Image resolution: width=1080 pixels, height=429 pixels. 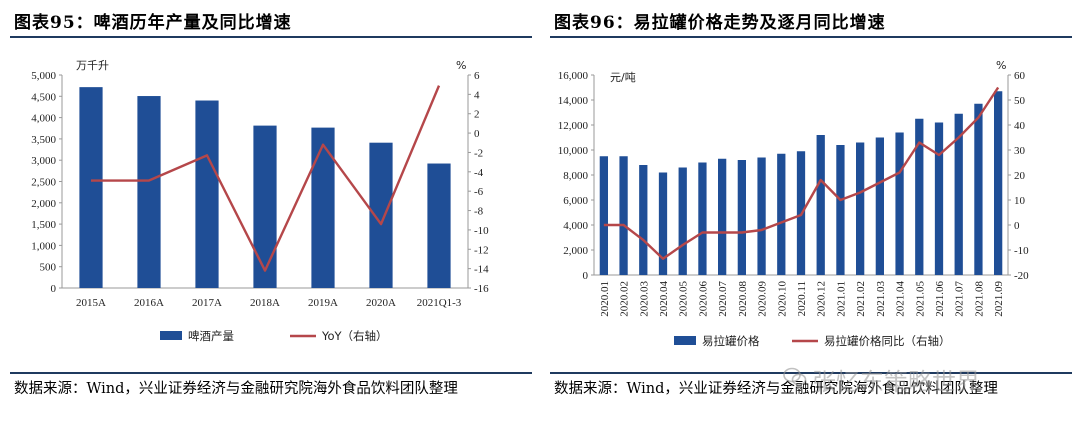 What do you see at coordinates (841, 299) in the screenshot?
I see `category-label: 2021.01` at bounding box center [841, 299].